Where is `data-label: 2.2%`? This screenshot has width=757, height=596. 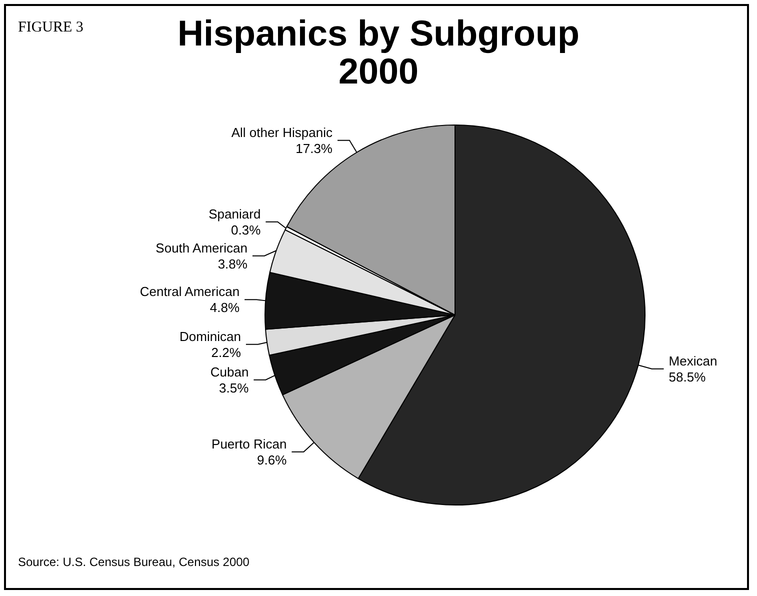
data-label: 2.2% is located at coordinates (226, 352).